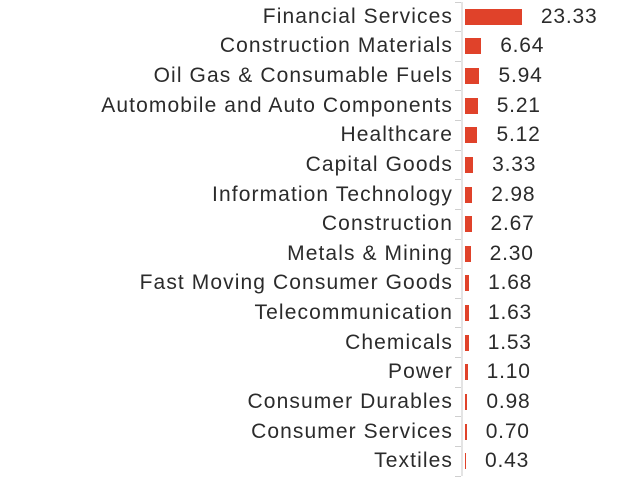  Describe the element at coordinates (512, 224) in the screenshot. I see `value-label: 2.67` at that location.